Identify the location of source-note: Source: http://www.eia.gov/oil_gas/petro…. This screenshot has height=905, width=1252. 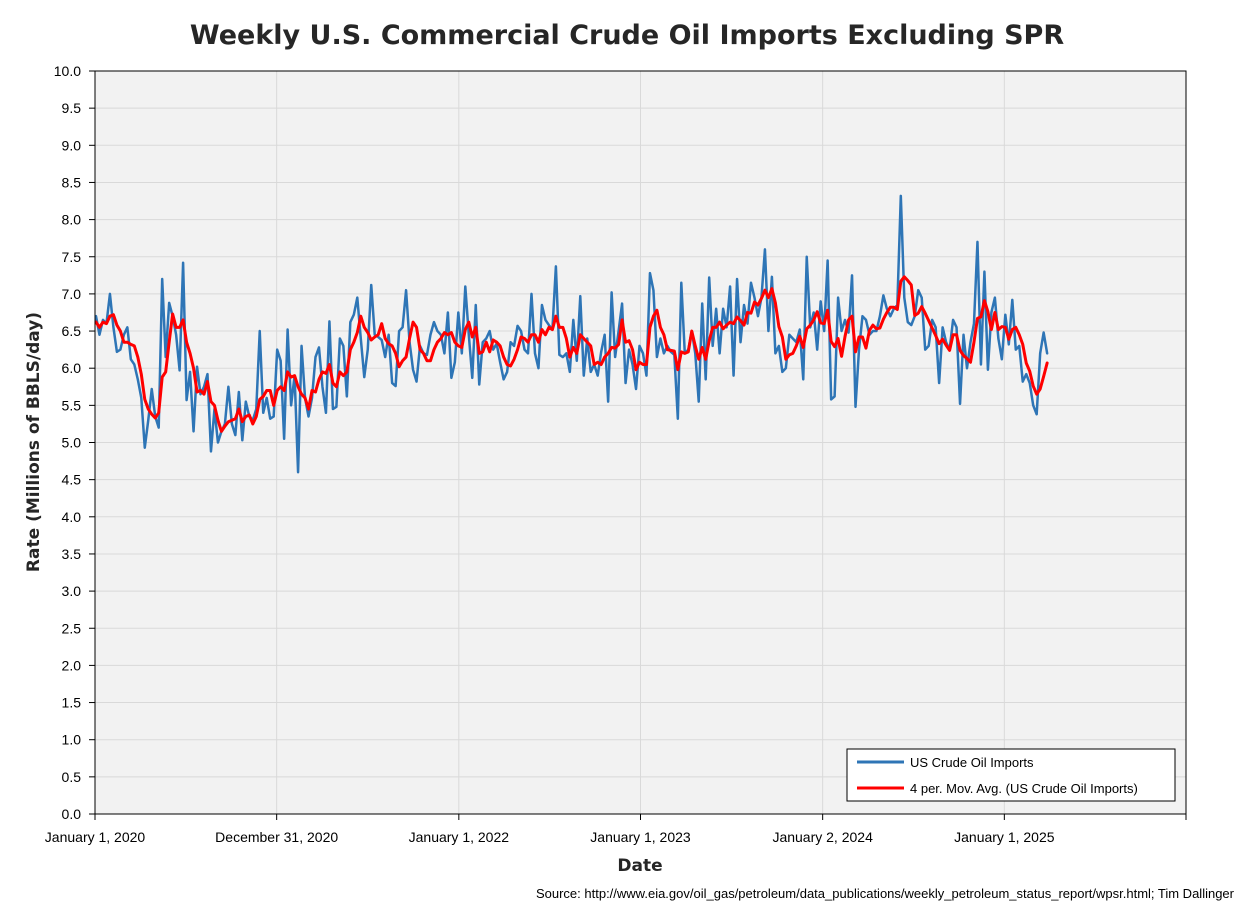
(885, 893).